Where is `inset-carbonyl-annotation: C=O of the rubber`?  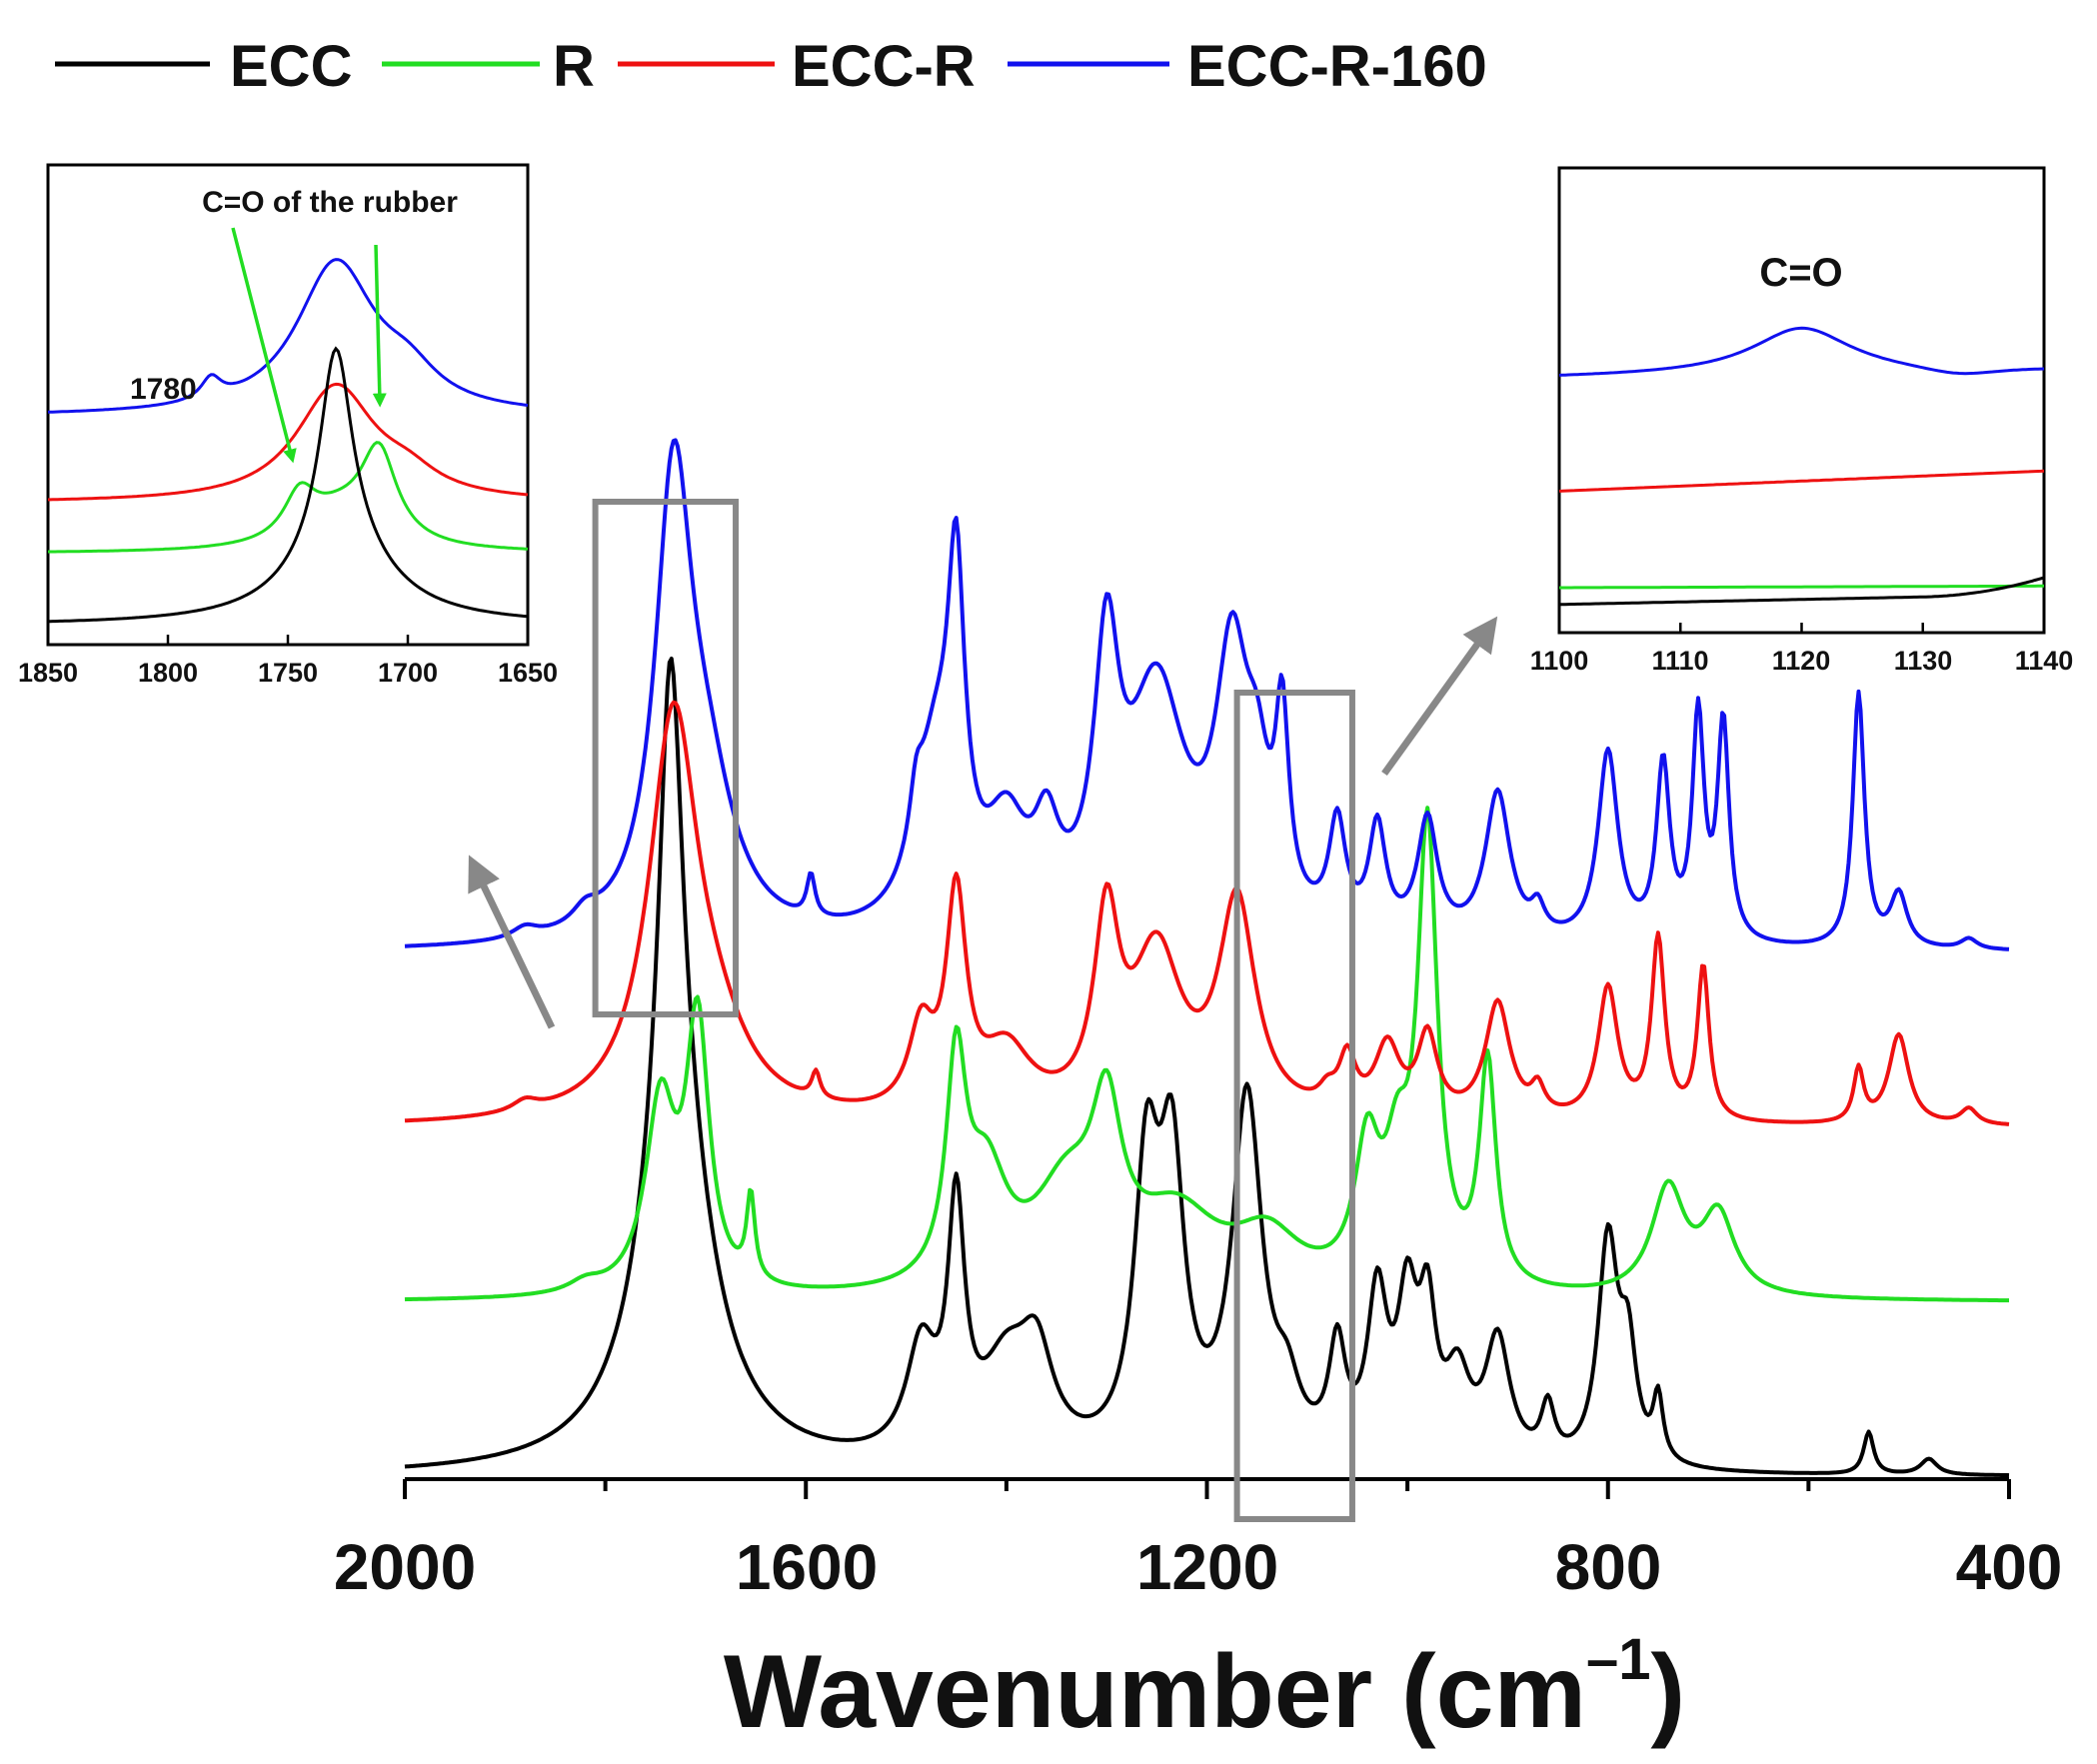
inset-carbonyl-annotation: C=O of the rubber is located at coordinates (330, 203).